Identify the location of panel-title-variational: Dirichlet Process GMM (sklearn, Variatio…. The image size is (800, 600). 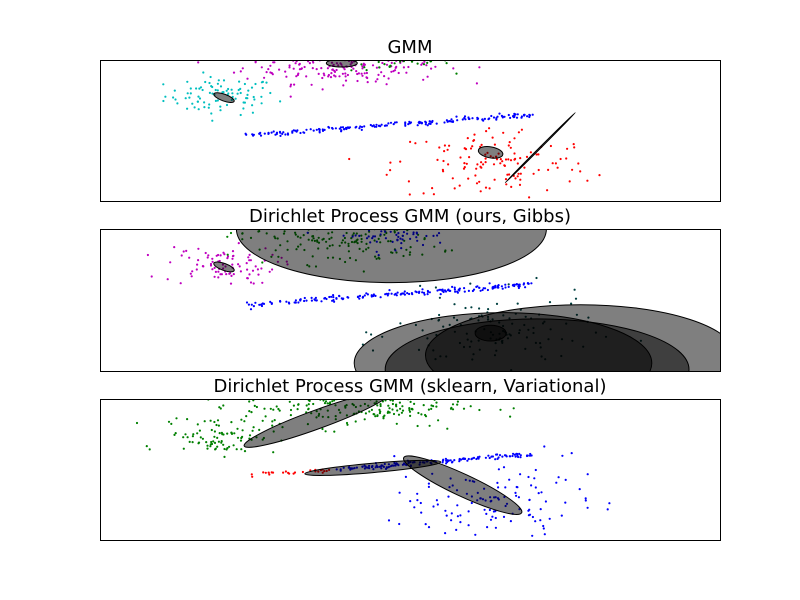
(410, 386).